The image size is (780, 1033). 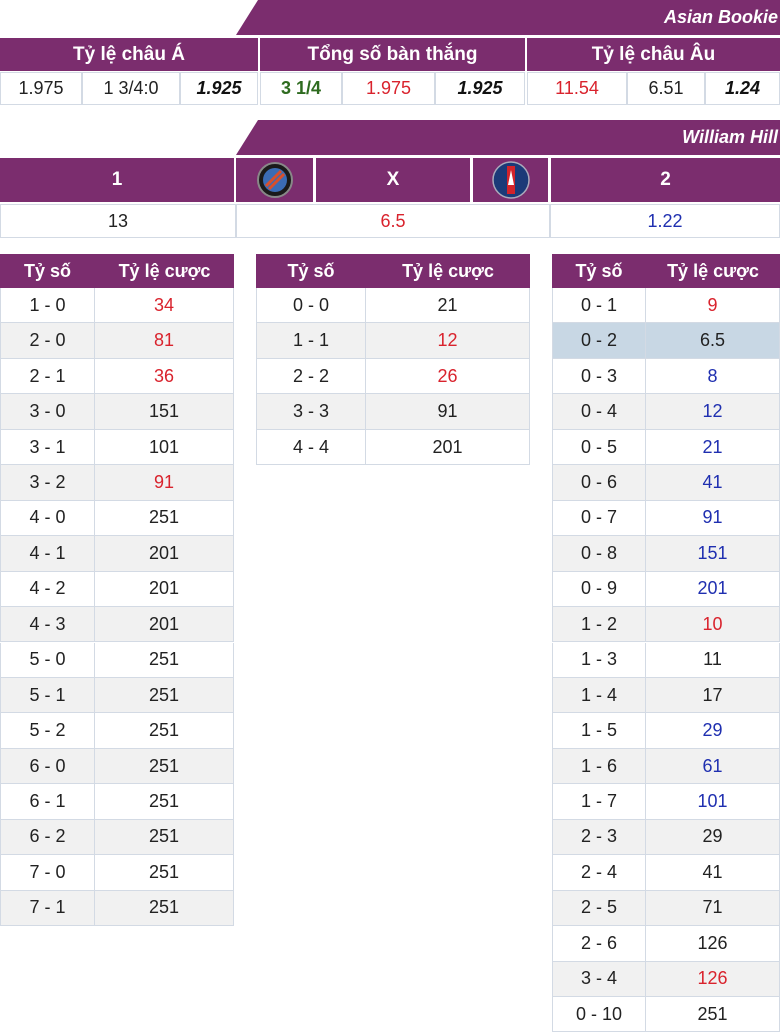 I want to click on score-cell: 1 - 7, so click(x=599, y=802).